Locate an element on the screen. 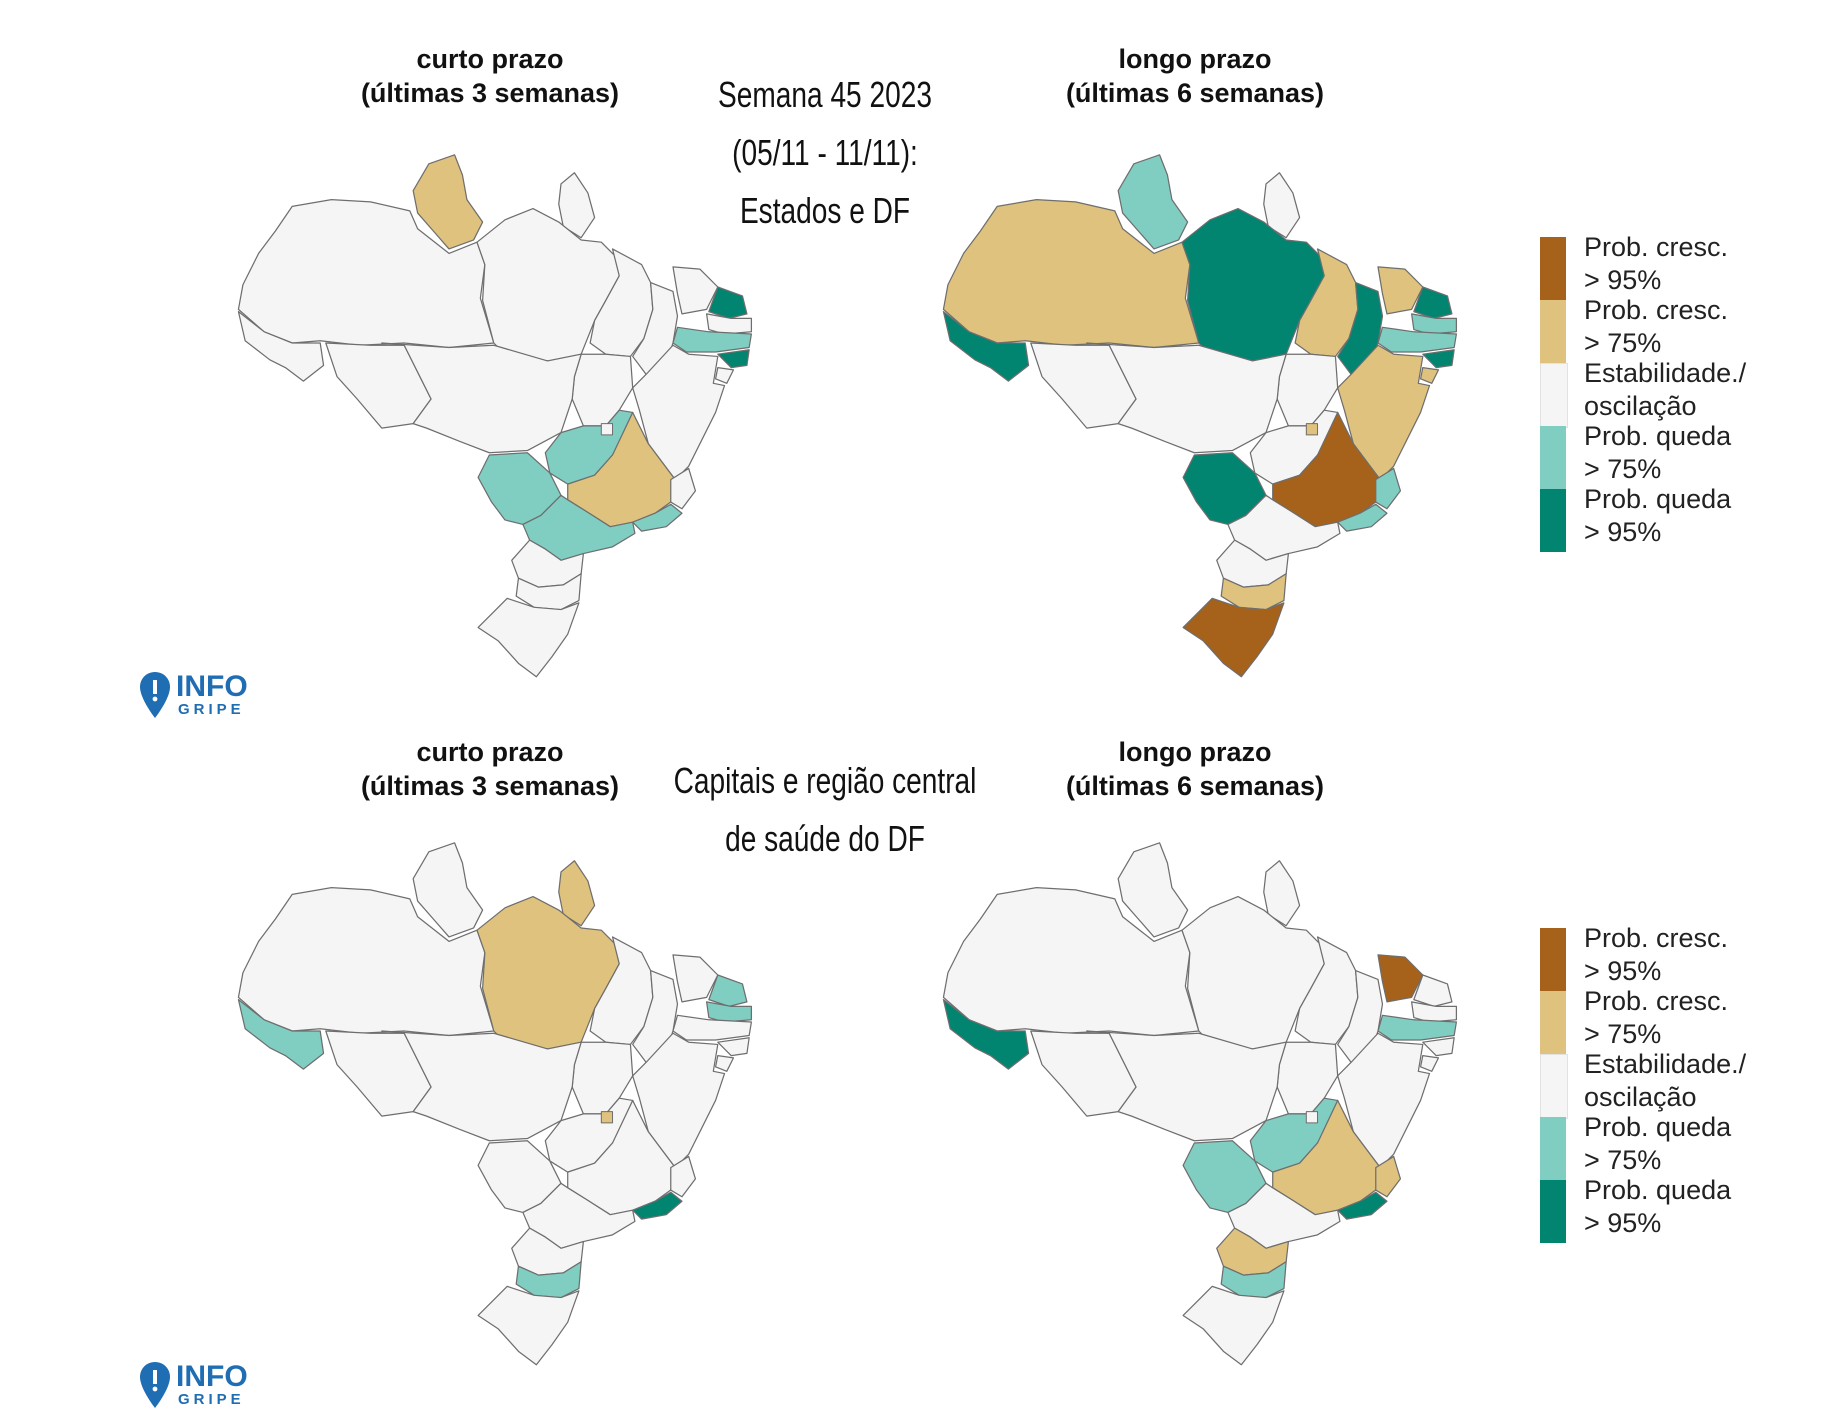 Image resolution: width=1840 pixels, height=1419 pixels. location-pin-icon is located at coordinates (155, 695).